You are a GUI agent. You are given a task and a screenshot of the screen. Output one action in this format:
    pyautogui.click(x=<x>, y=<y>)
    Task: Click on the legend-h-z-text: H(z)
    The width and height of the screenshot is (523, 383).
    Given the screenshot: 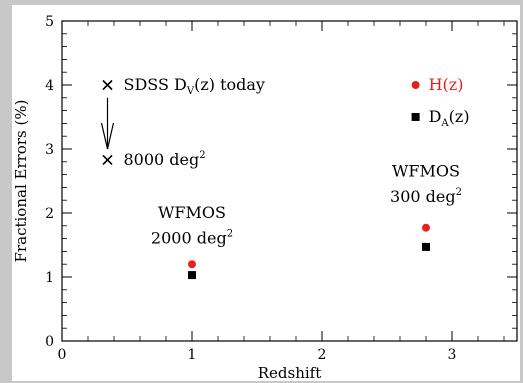 What is the action you would take?
    pyautogui.click(x=446, y=84)
    